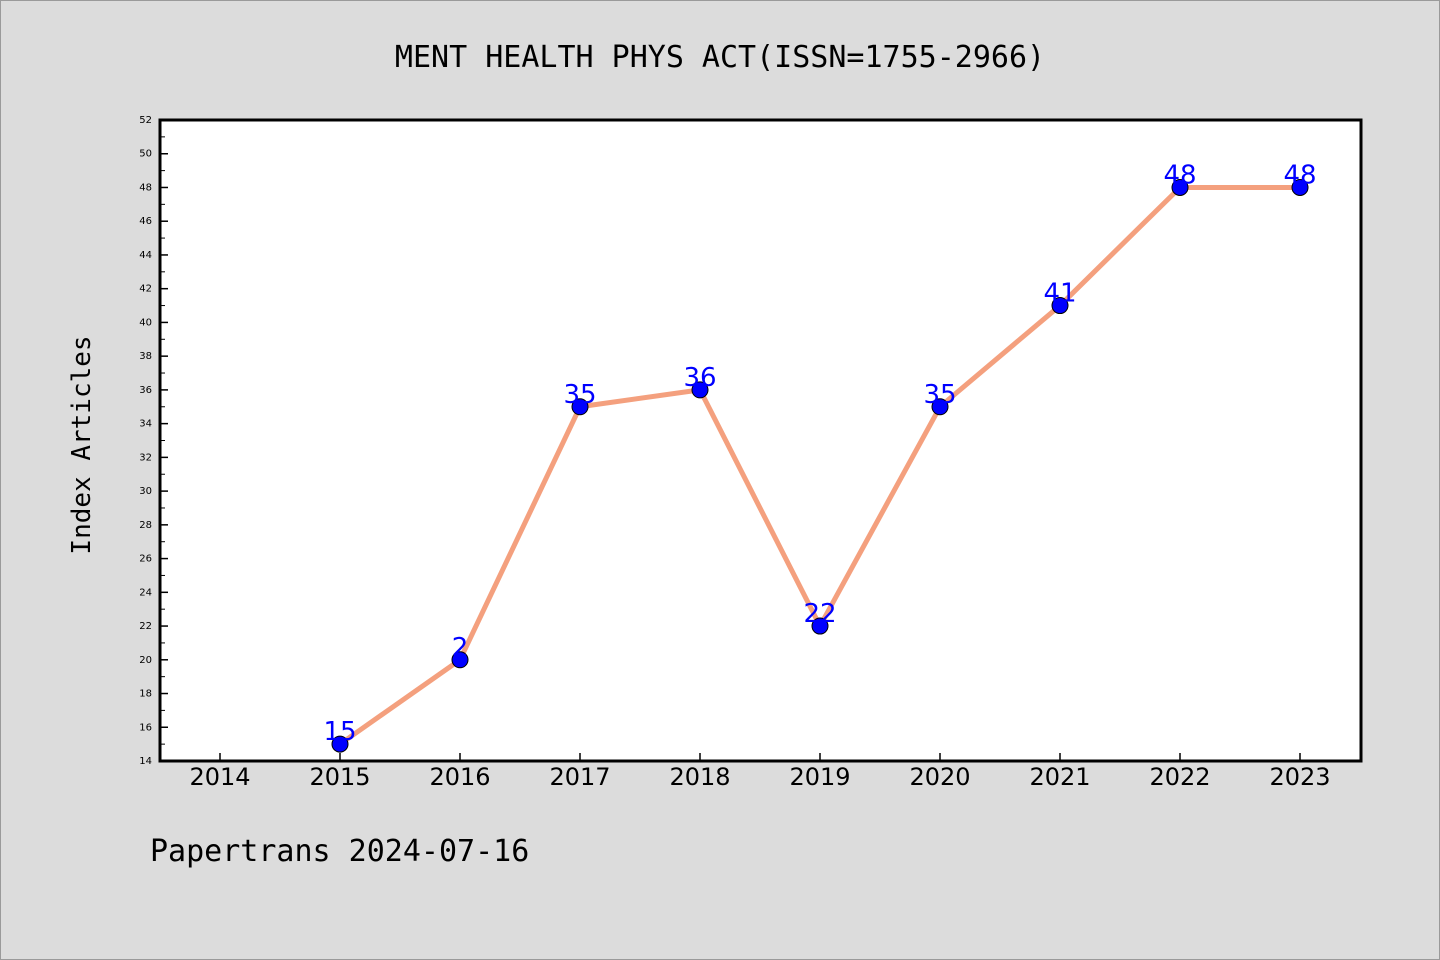 Image resolution: width=1440 pixels, height=960 pixels. What do you see at coordinates (145, 255) in the screenshot?
I see `y-tick-label: 44` at bounding box center [145, 255].